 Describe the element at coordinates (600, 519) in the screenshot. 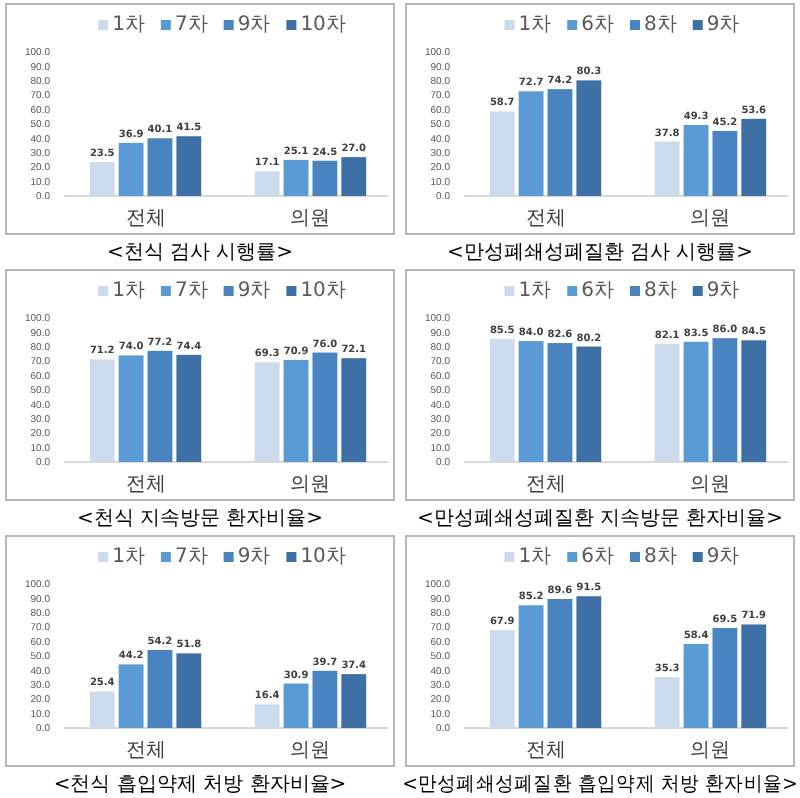

I see `text: <만성폐쇄성폐질환 지속방문 환자비율>` at that location.